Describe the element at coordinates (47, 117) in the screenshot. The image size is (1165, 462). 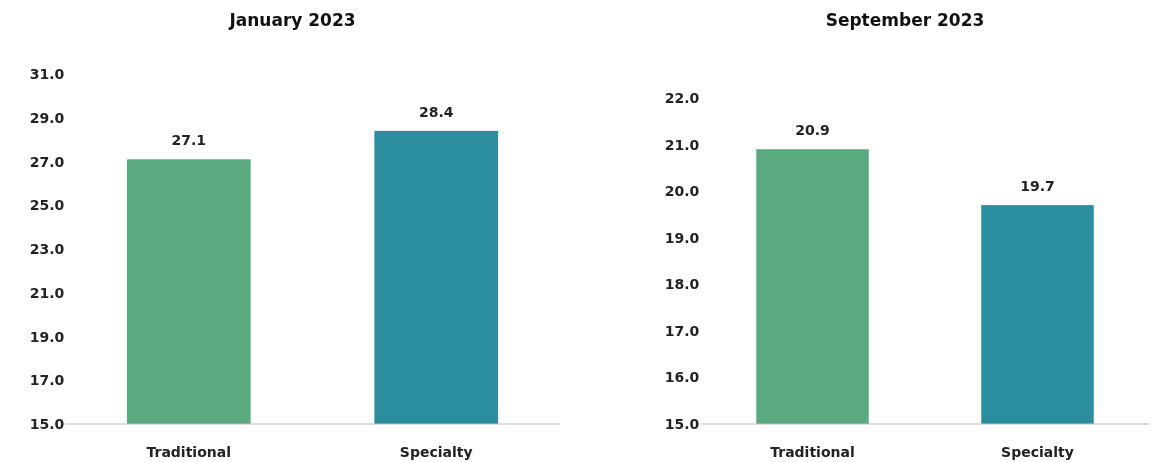
I see `y-tick-label: 29.0` at that location.